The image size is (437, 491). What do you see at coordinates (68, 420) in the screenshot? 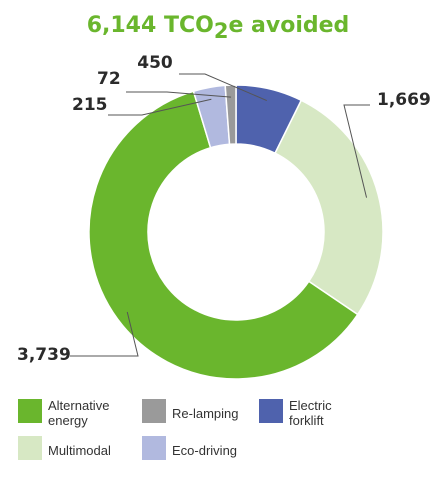
I see `legend-label-alternative-energy-line2: energy` at bounding box center [68, 420].